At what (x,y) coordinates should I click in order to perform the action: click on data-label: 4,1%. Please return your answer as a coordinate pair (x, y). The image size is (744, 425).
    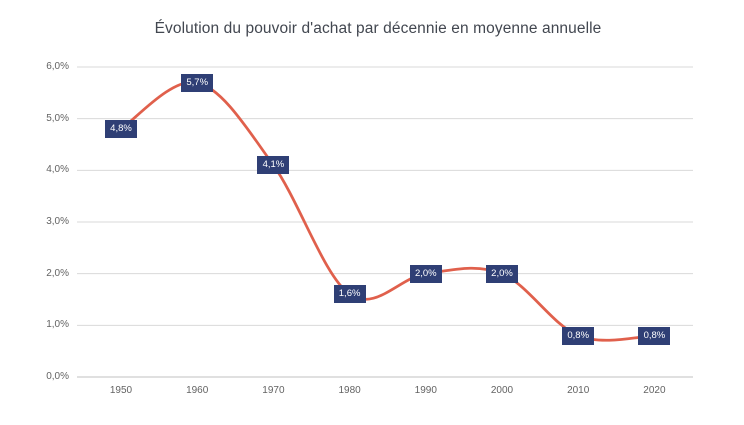
    Looking at the image, I should click on (273, 165).